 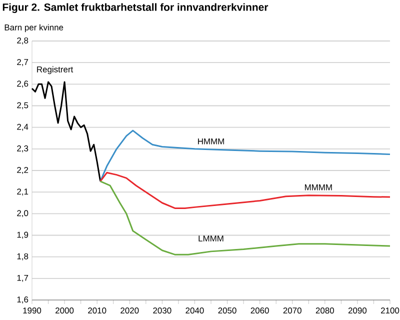 I want to click on x-tick-label: 2010, so click(x=97, y=311).